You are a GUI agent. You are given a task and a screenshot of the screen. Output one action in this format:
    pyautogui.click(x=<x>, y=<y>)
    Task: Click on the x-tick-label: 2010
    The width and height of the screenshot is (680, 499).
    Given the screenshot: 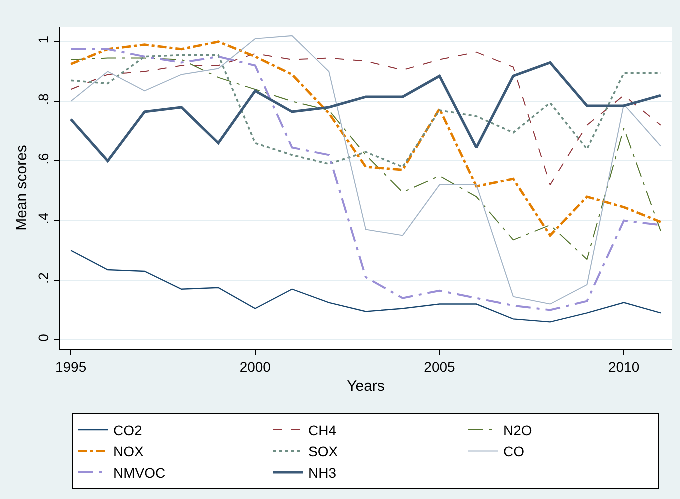 What is the action you would take?
    pyautogui.click(x=624, y=366)
    